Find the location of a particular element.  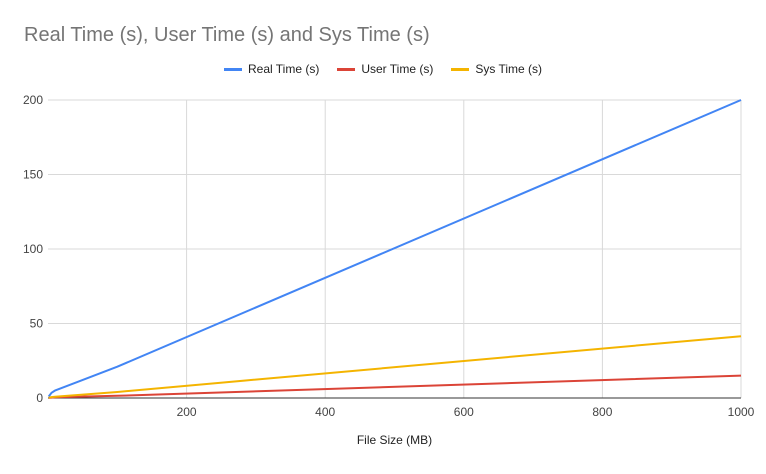

y-tick-label: 150 is located at coordinates (33, 175).